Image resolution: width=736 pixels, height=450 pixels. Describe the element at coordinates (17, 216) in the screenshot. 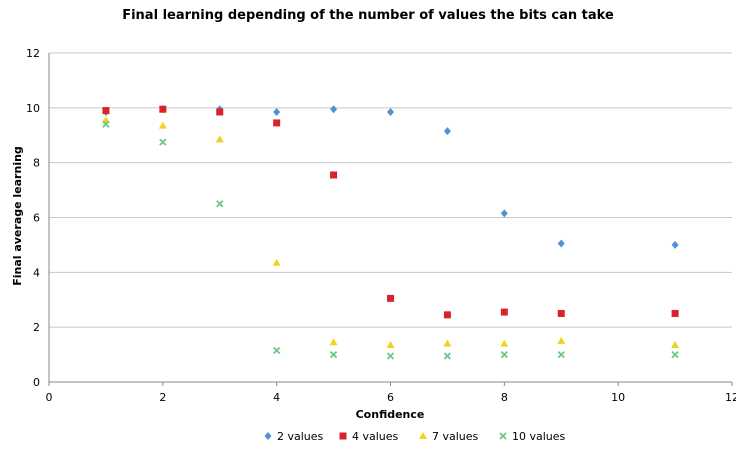

I see `y-axis-title: Final average learning` at that location.